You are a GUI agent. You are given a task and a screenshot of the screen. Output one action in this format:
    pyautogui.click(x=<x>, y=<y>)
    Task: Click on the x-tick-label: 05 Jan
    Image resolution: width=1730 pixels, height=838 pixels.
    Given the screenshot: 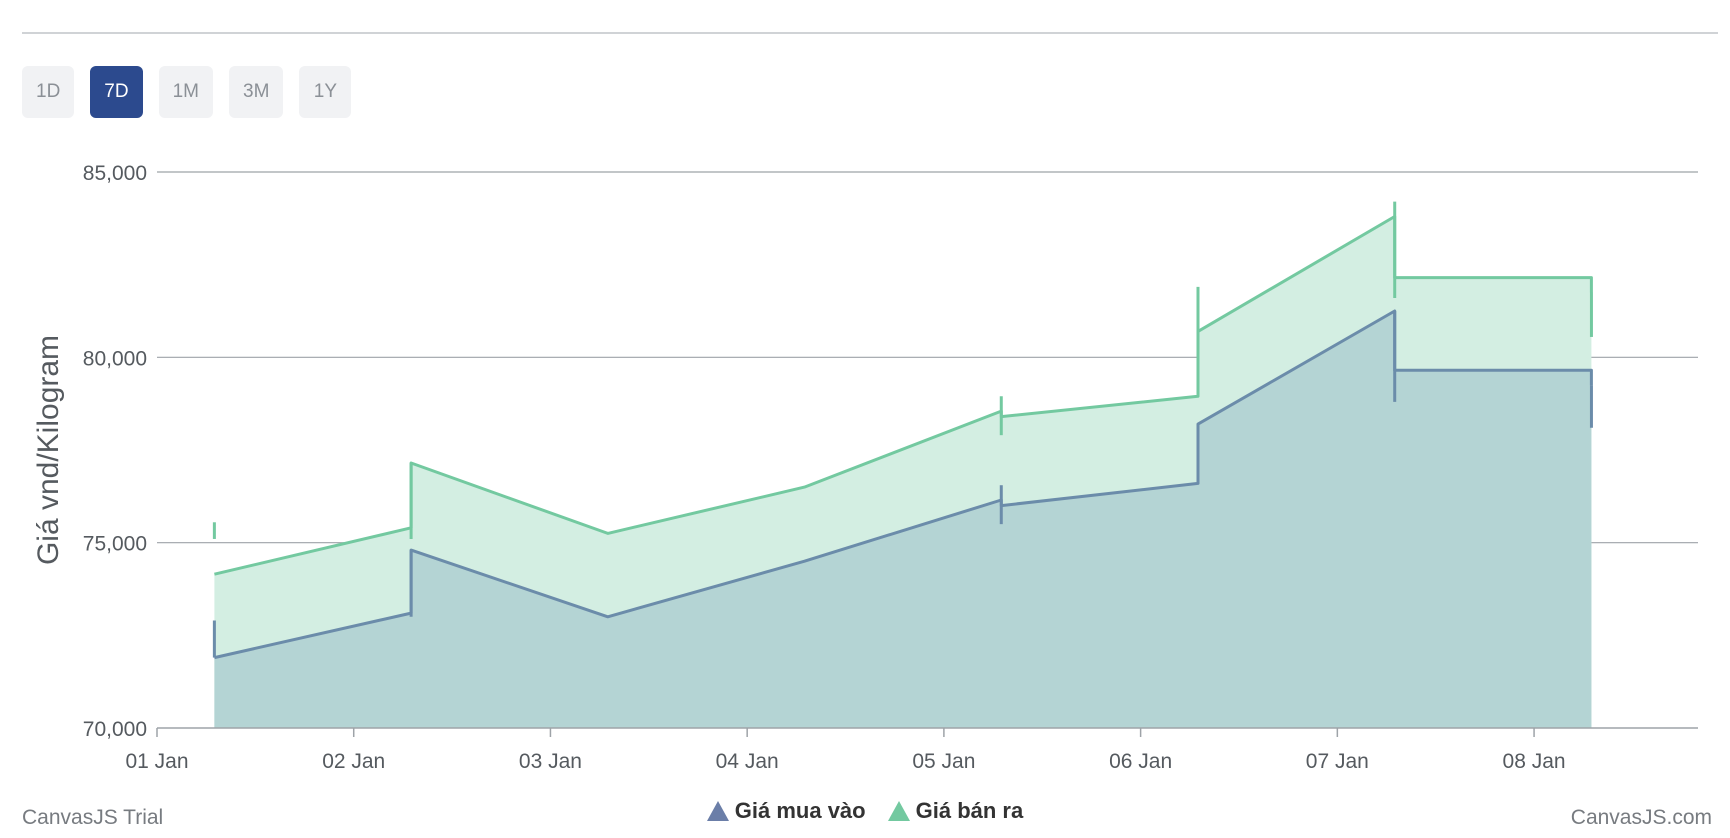 What is the action you would take?
    pyautogui.click(x=943, y=761)
    